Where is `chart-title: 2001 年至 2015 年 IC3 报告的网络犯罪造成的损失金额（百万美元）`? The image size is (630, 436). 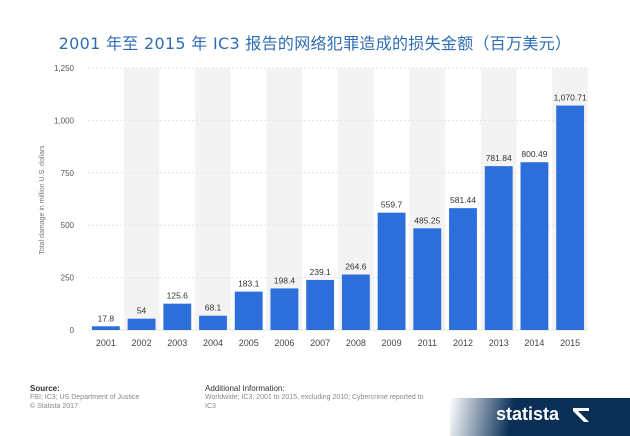 chart-title: 2001 年至 2015 年 IC3 报告的网络犯罪造成的损失金额（百万美元） is located at coordinates (315, 43).